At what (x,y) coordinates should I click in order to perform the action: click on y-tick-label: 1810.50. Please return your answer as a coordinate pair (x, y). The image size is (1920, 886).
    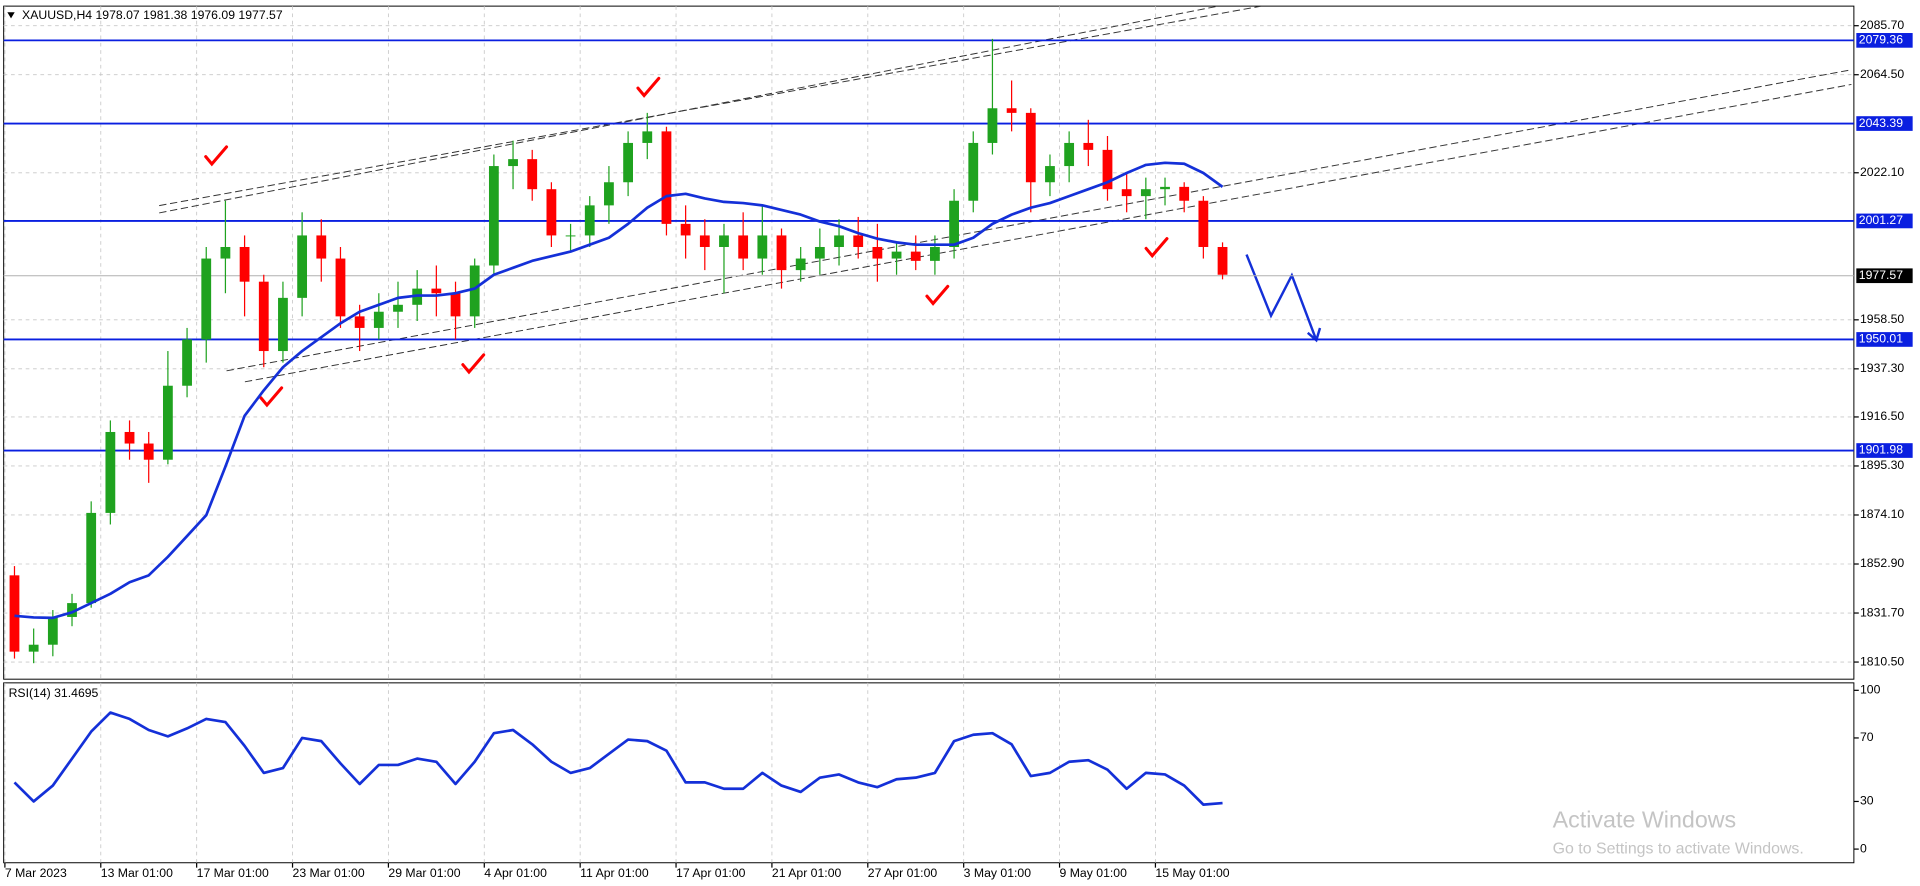
    Looking at the image, I should click on (1882, 661).